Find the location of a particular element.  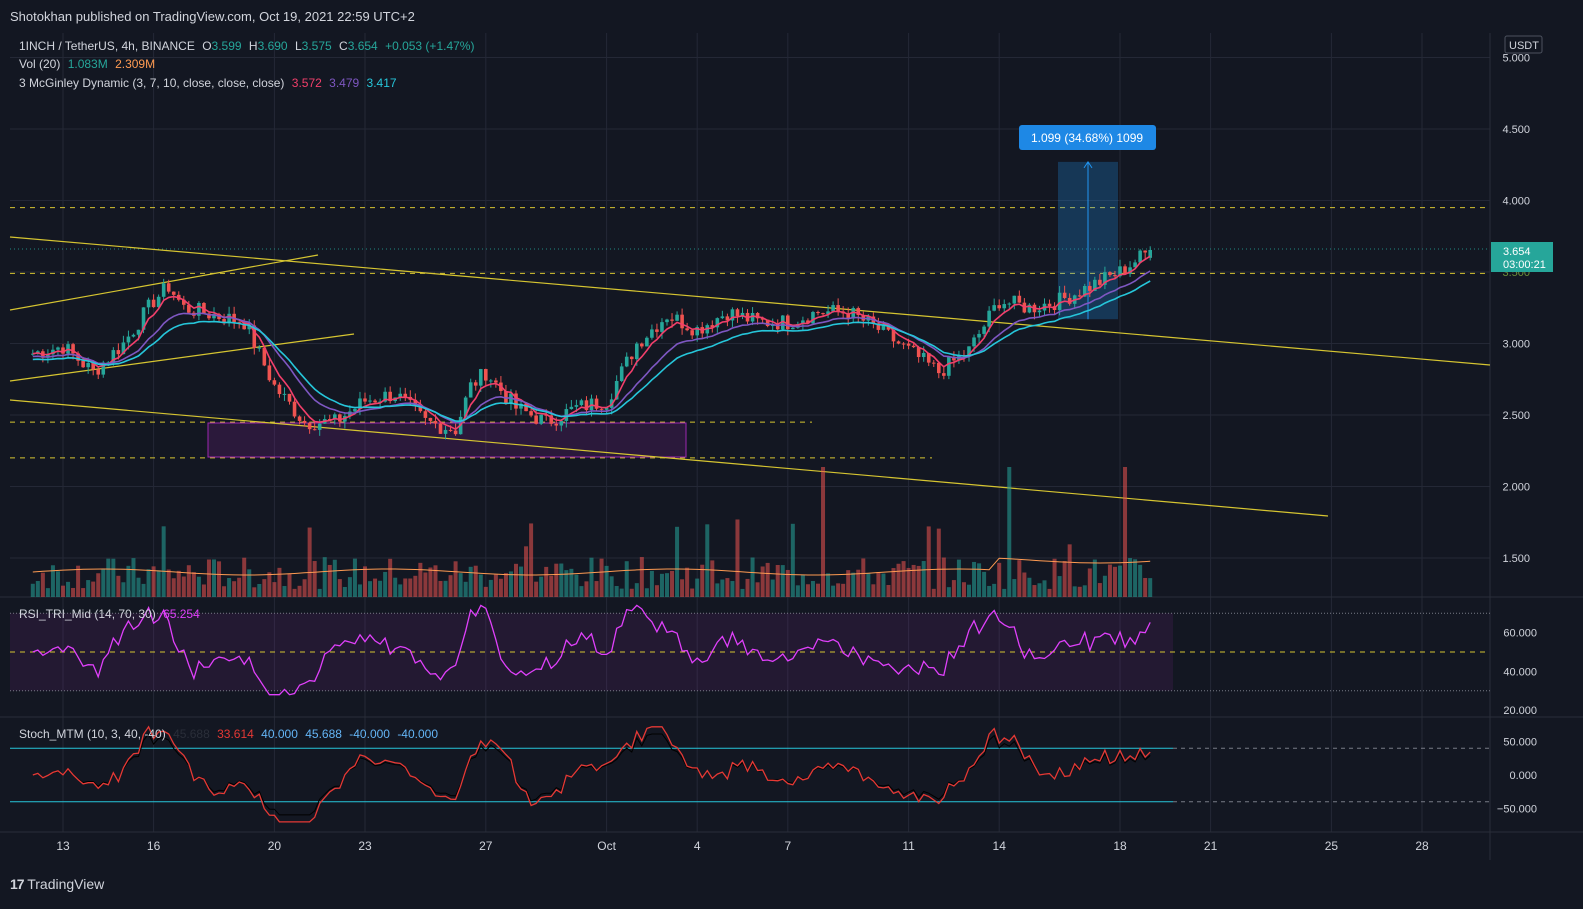

close-label: C is located at coordinates (343, 46).